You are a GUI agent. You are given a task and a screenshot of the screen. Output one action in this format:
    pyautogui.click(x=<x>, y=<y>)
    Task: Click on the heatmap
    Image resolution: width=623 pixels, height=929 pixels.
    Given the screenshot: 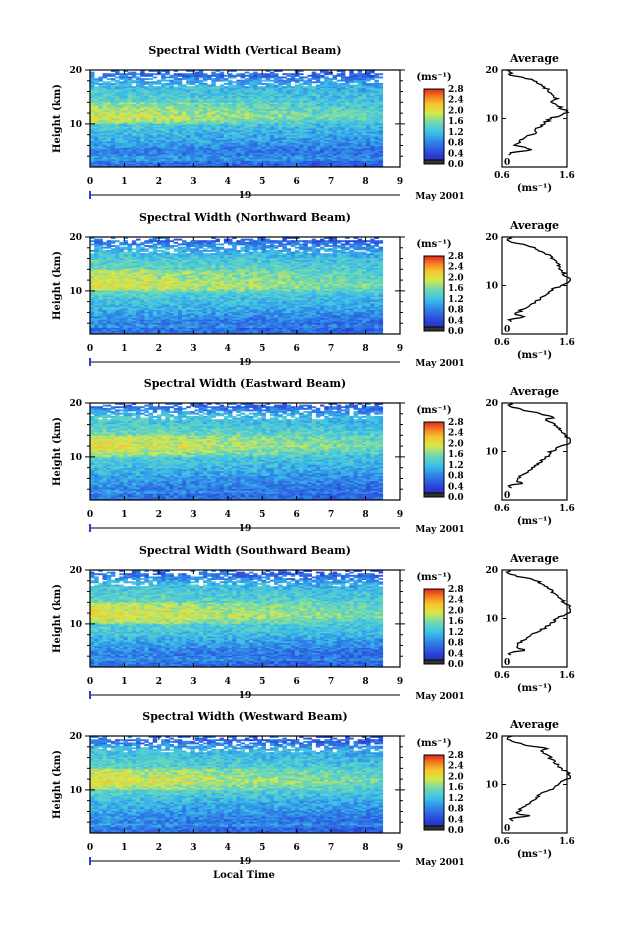 What is the action you would take?
    pyautogui.click(x=237, y=119)
    